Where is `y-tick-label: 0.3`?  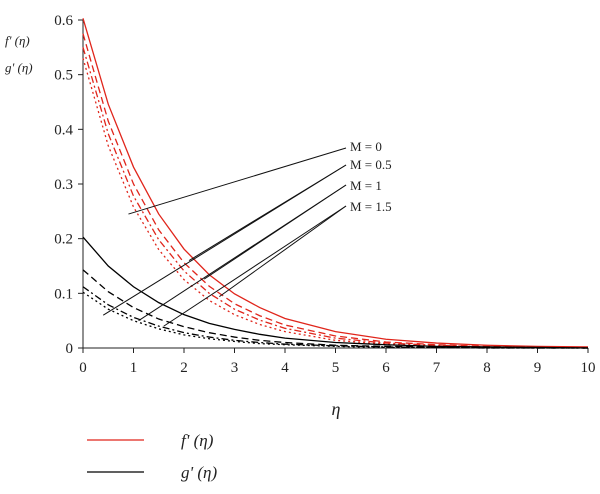 y-tick-label: 0.3 is located at coordinates (63, 185).